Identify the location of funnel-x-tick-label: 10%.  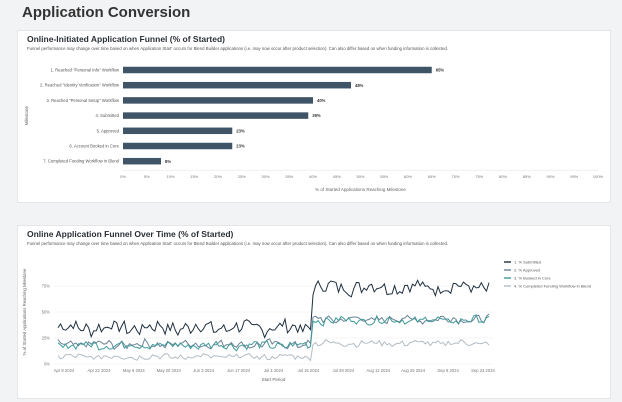
(170, 176).